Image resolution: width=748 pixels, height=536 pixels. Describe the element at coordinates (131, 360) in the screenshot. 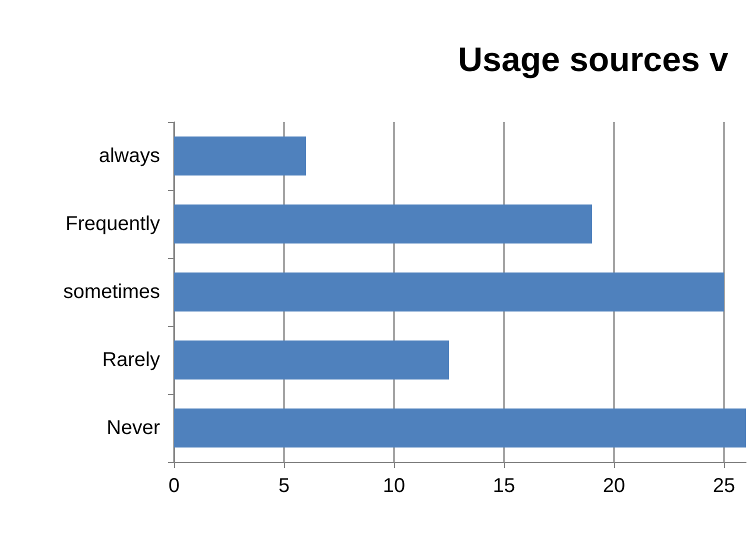

I see `y-tick-label: Rarely` at that location.